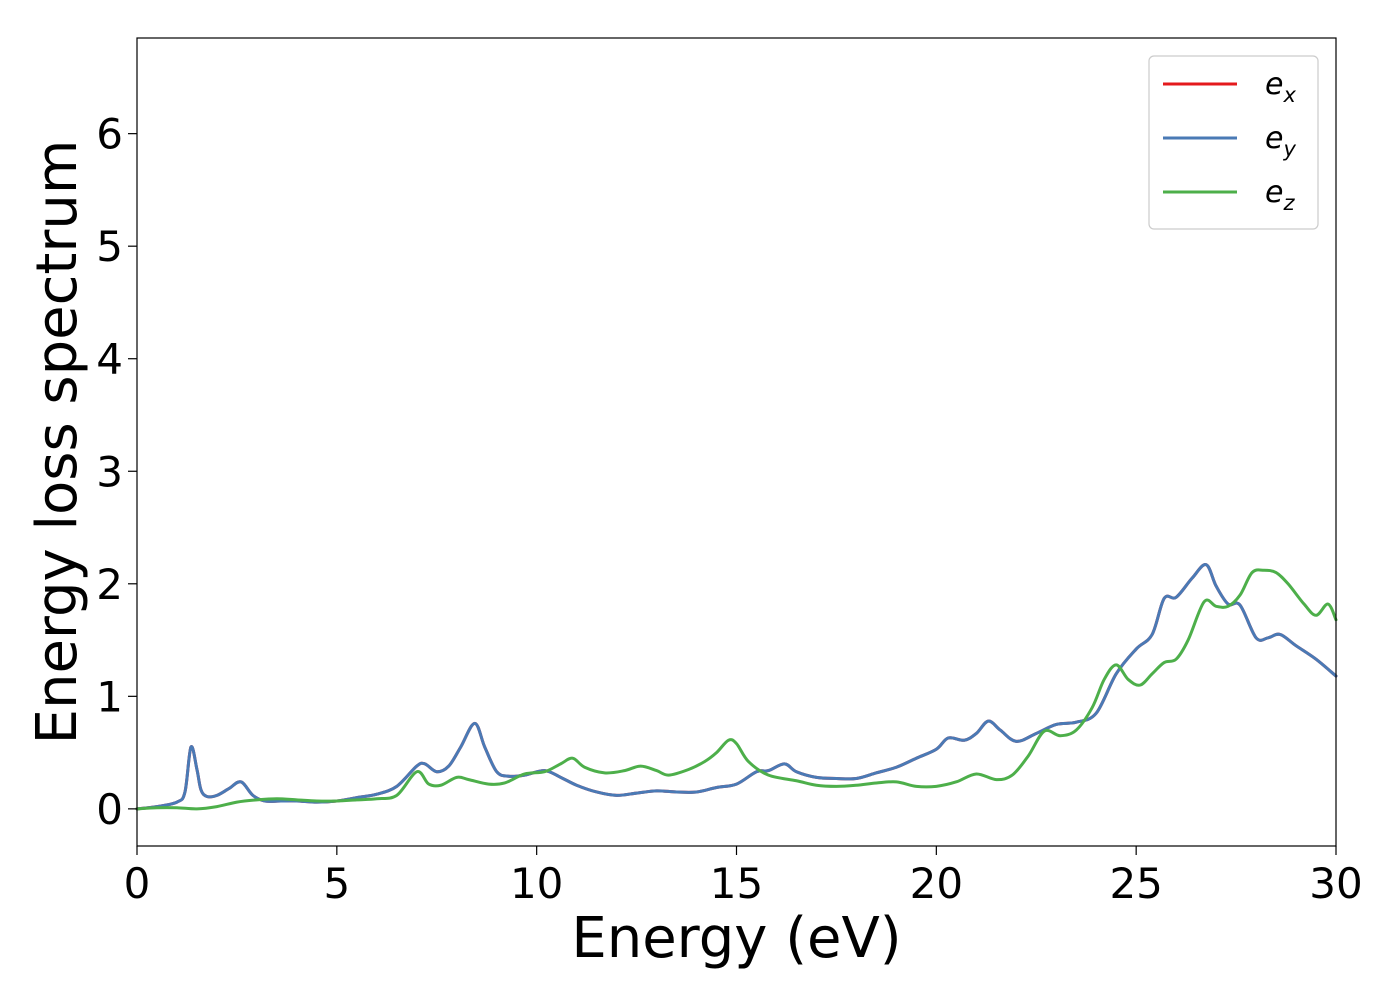 This screenshot has width=1400, height=1000. I want to click on legend-entry-z: ez, so click(1280, 195).